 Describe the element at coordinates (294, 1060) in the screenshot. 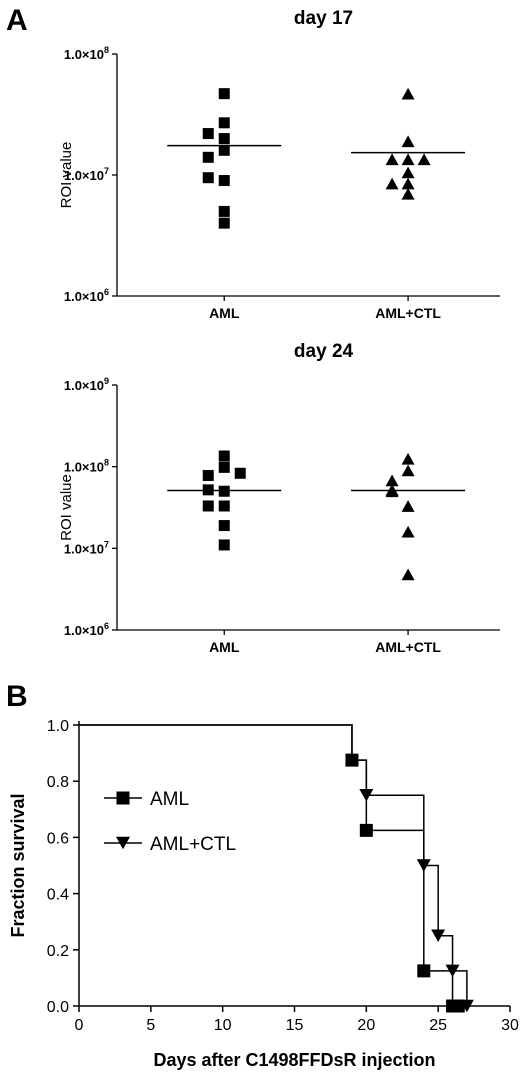

I see `x-axis-label: Days after C1498FFDsR injection` at that location.